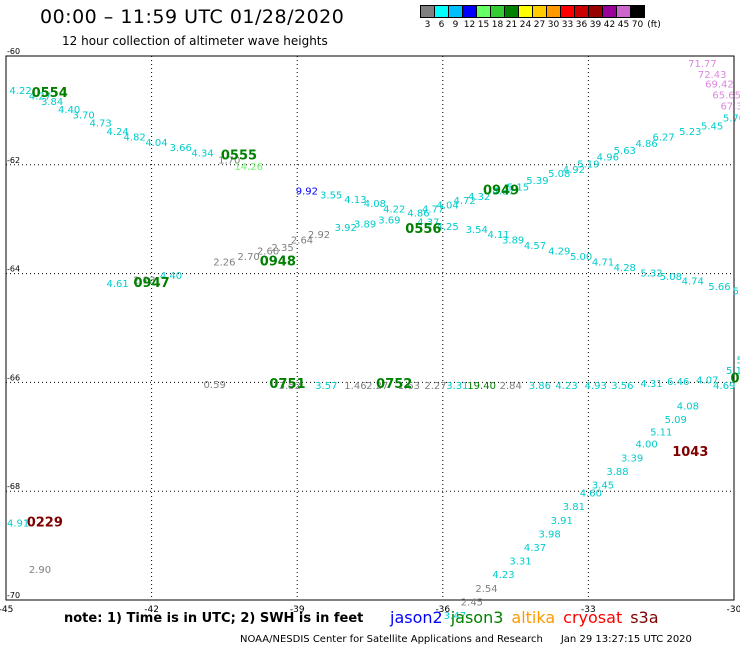 The height and width of the screenshot is (650, 740). What do you see at coordinates (733, 610) in the screenshot?
I see `longitude-tick-label: -30` at bounding box center [733, 610].